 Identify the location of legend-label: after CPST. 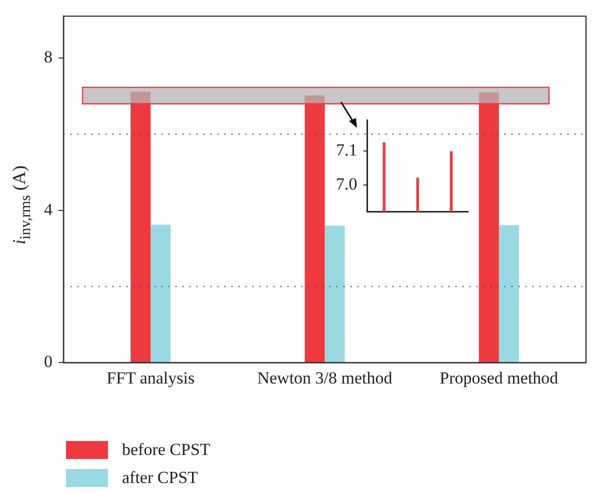
(160, 478).